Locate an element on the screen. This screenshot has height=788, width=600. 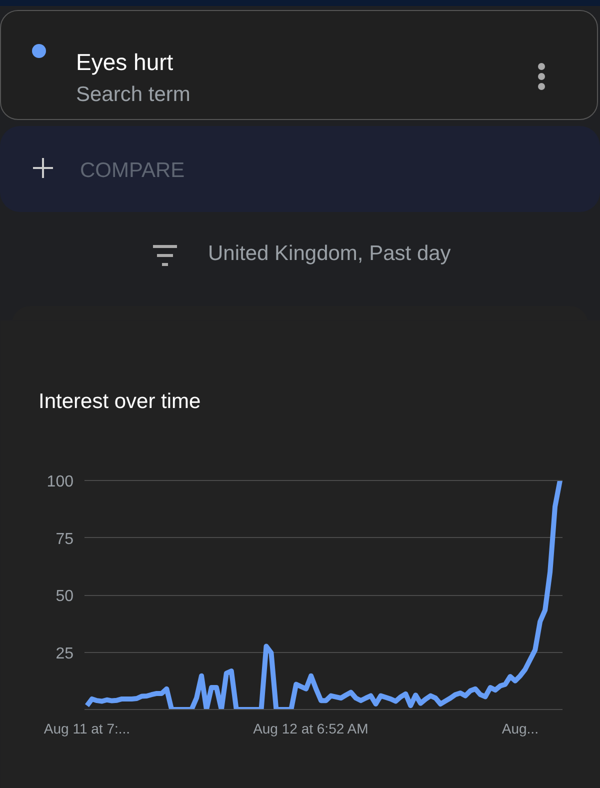
y-tick-label: 50 is located at coordinates (65, 596).